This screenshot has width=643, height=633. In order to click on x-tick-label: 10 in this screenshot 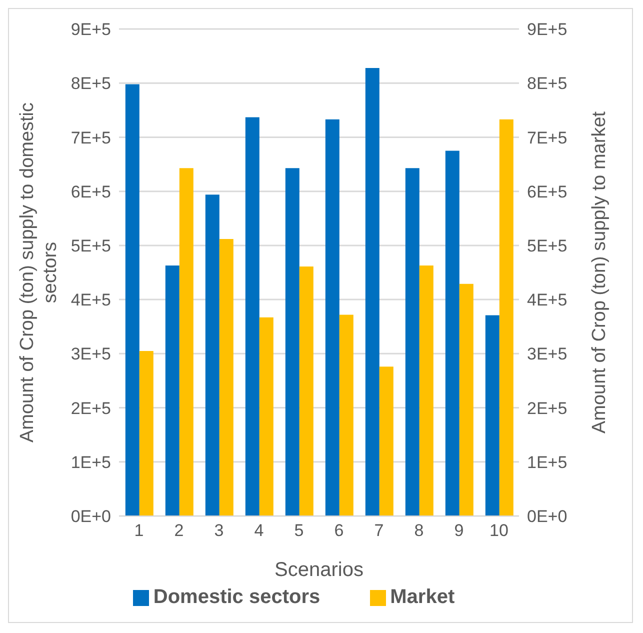, I will do `click(499, 530)`.